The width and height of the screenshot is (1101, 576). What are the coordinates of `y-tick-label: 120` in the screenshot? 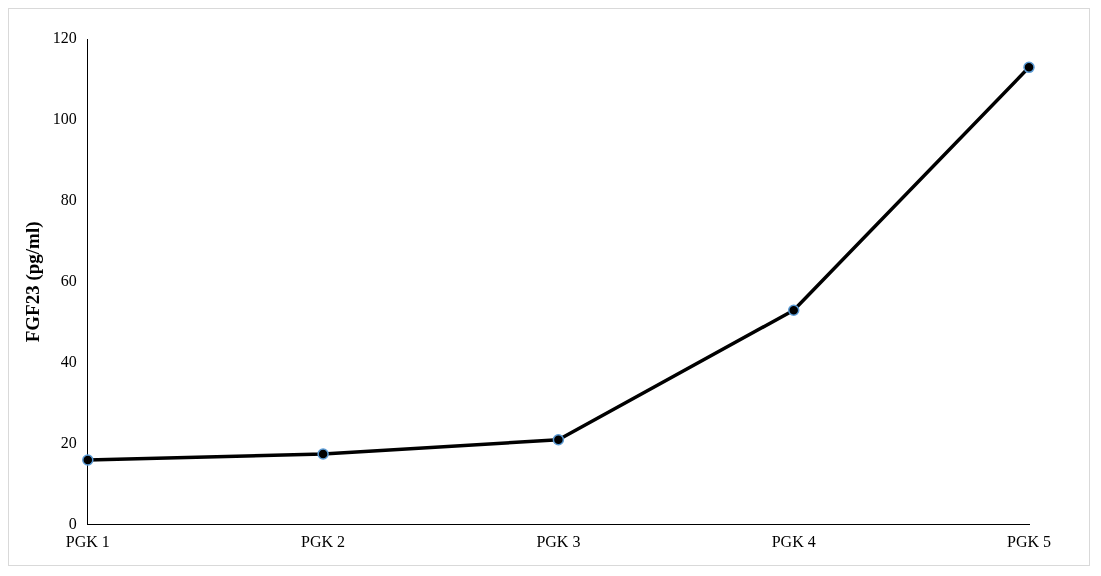 It's located at (64, 38).